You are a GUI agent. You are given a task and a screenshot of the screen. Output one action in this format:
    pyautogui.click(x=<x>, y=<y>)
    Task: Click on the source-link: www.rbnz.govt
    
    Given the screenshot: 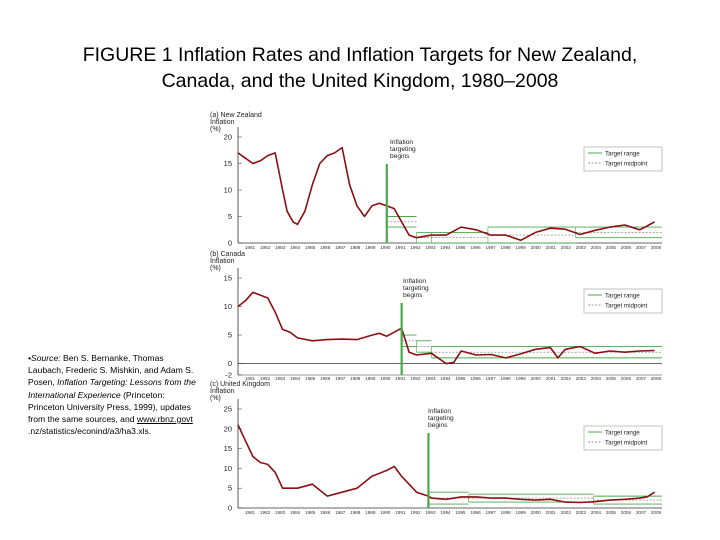 What is the action you would take?
    pyautogui.click(x=164, y=419)
    